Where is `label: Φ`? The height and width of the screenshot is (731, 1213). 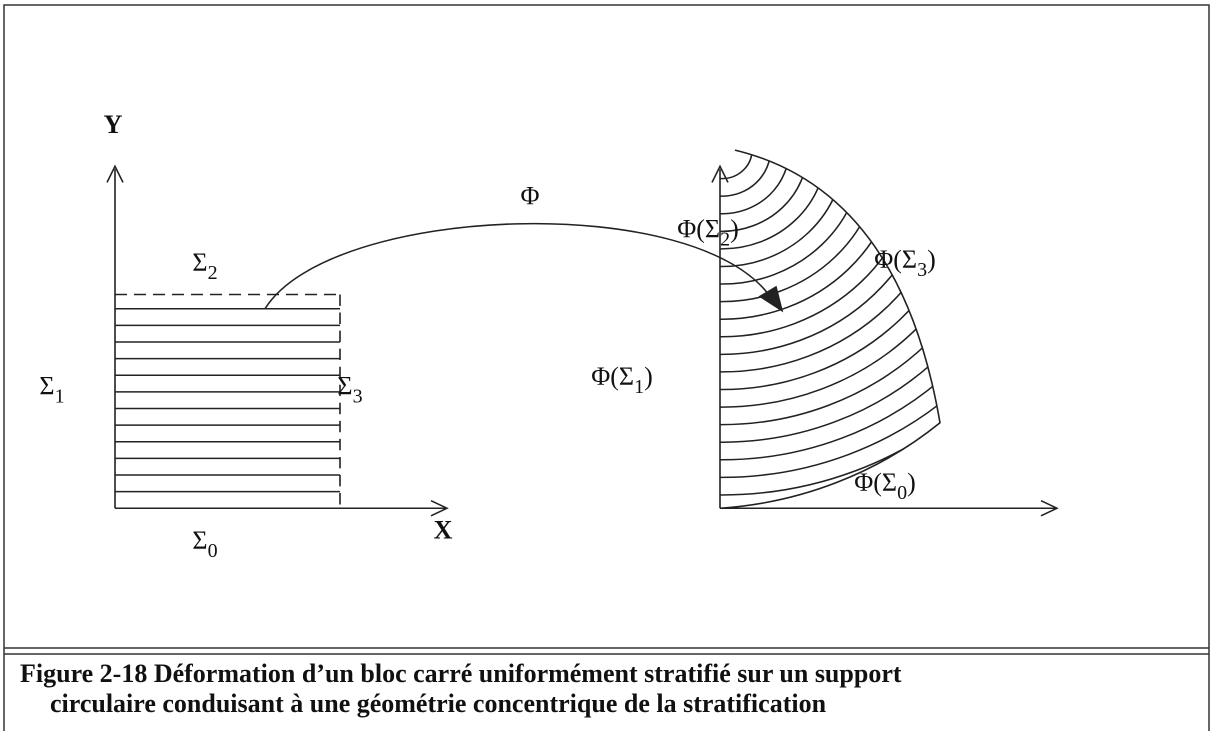 label: Φ is located at coordinates (529, 195).